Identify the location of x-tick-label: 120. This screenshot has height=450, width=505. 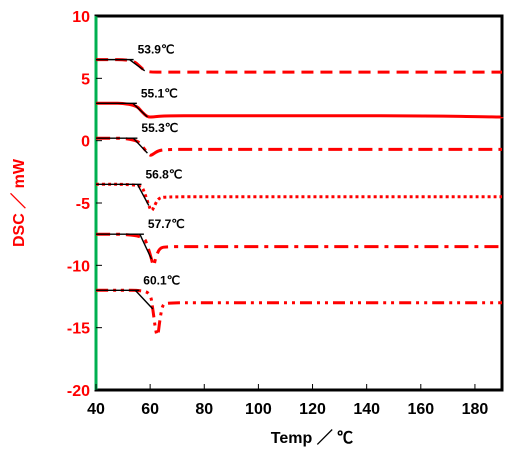
(312, 409).